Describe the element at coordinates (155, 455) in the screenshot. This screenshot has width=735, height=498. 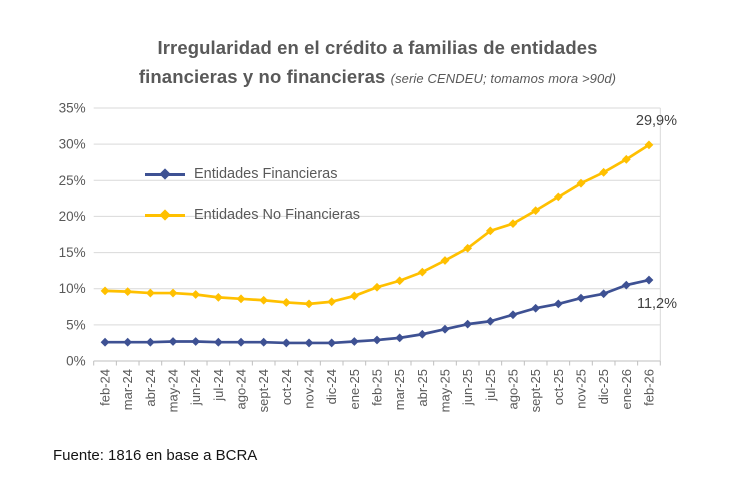
I see `source-note: Fuente: 1816 en base a BCRA` at that location.